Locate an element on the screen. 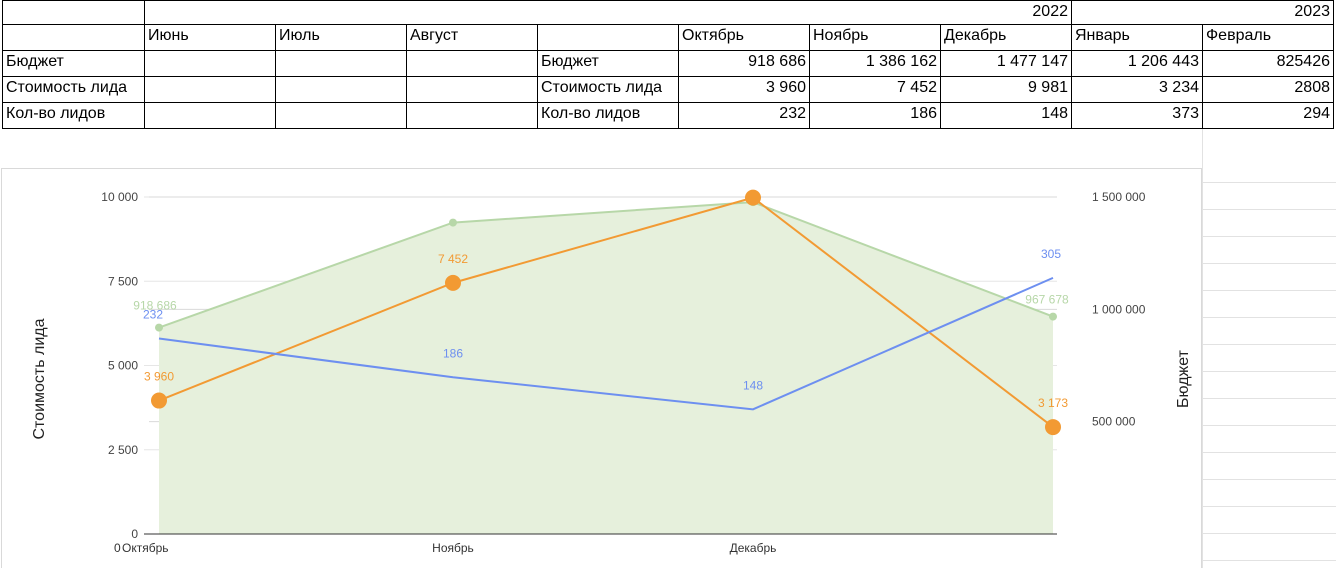 This screenshot has width=1336, height=574. data-label: 918 686 is located at coordinates (155, 306).